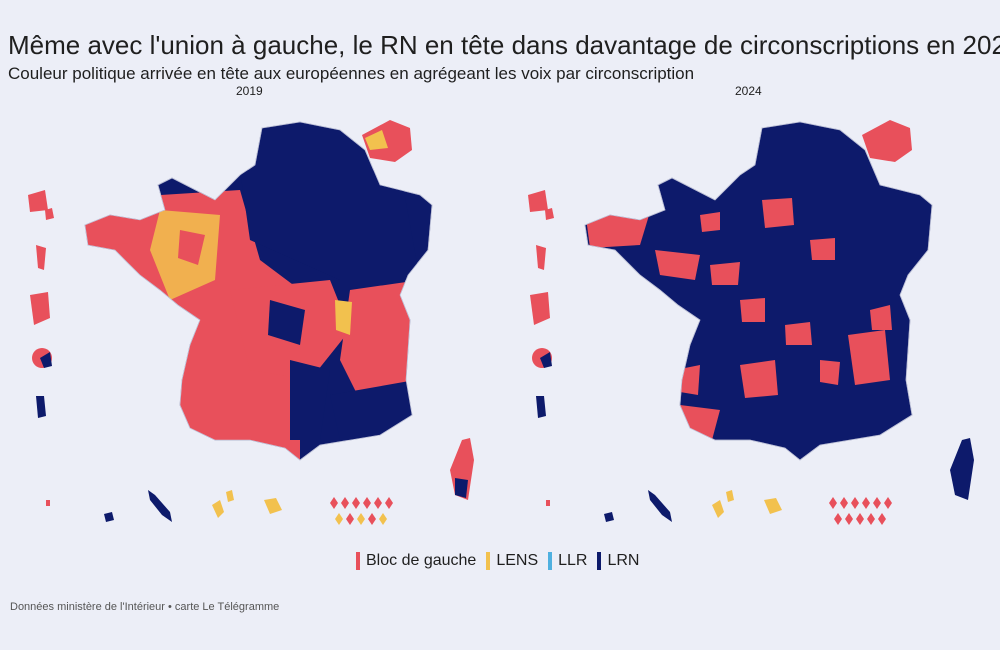  I want to click on mayotte-2019, so click(41, 407).